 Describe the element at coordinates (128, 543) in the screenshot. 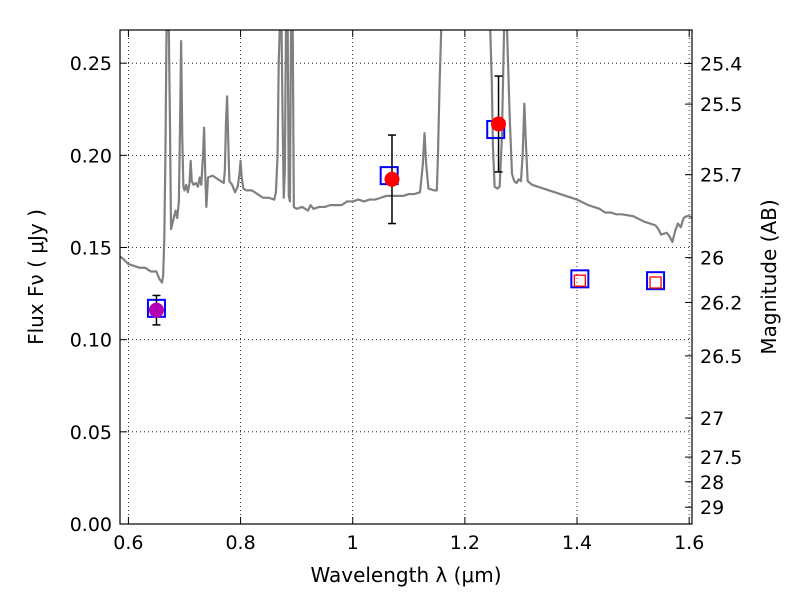

I see `x-tick-label: 0.6` at that location.